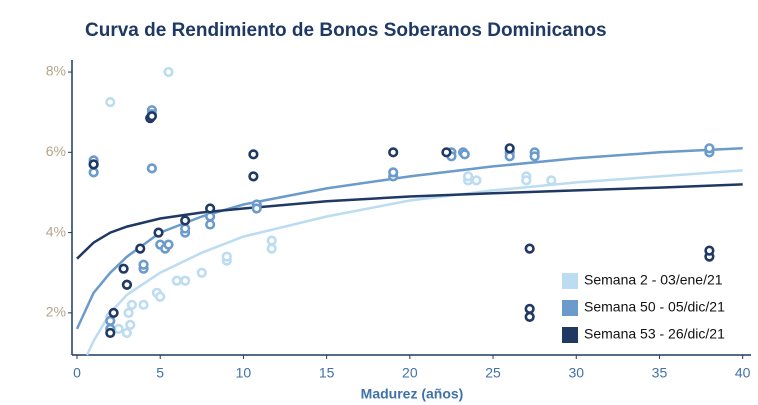  Describe the element at coordinates (327, 373) in the screenshot. I see `x-tick-label: 15` at that location.